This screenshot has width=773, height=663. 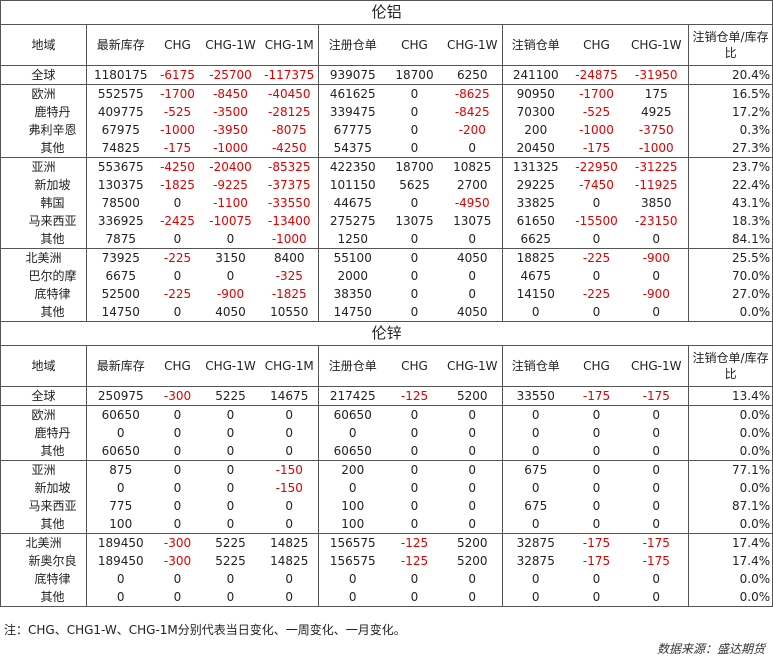 I want to click on value-cell: 20.4%, so click(x=730, y=75).